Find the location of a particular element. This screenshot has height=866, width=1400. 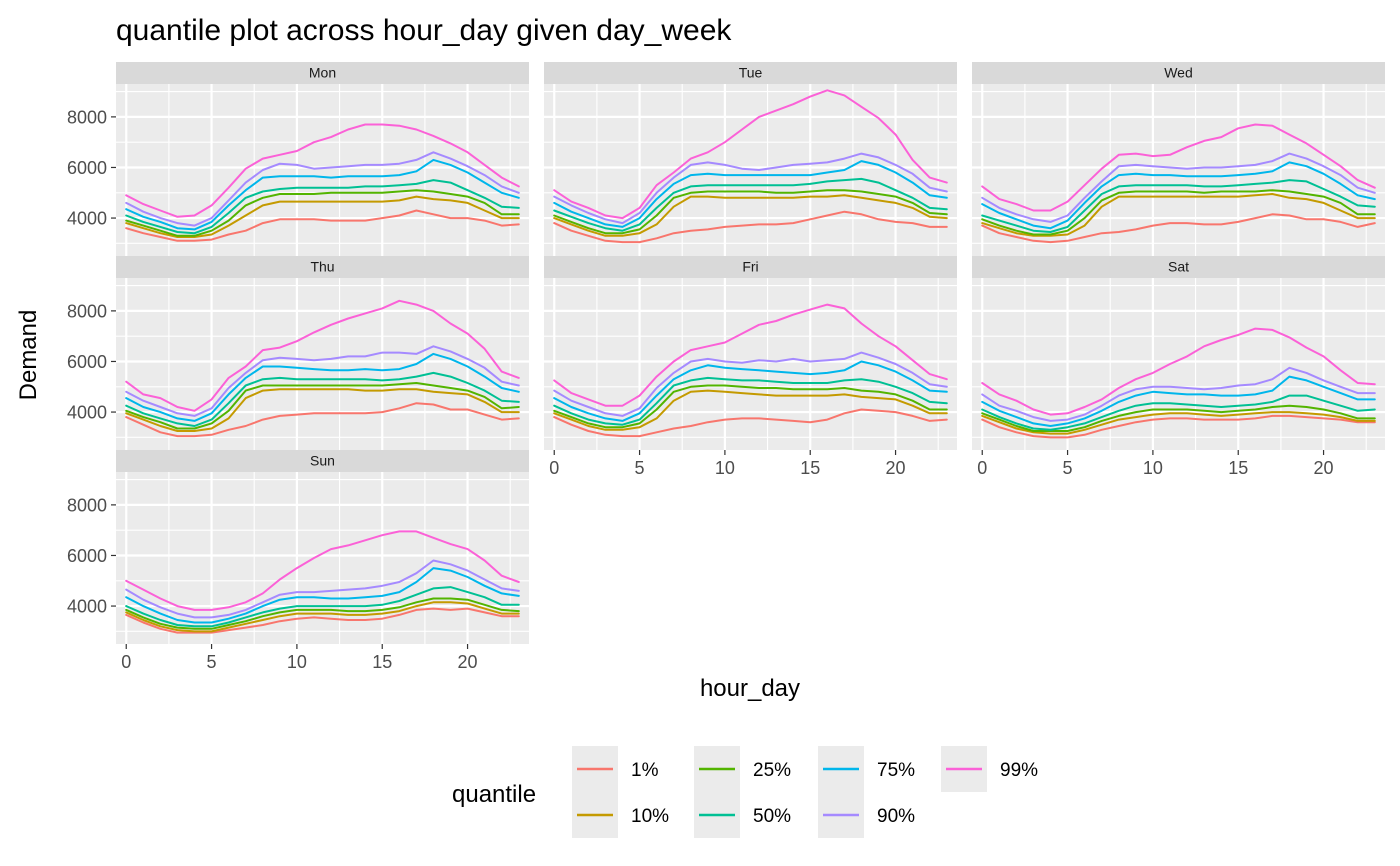

series-line-fri-25pct is located at coordinates (750, 406).